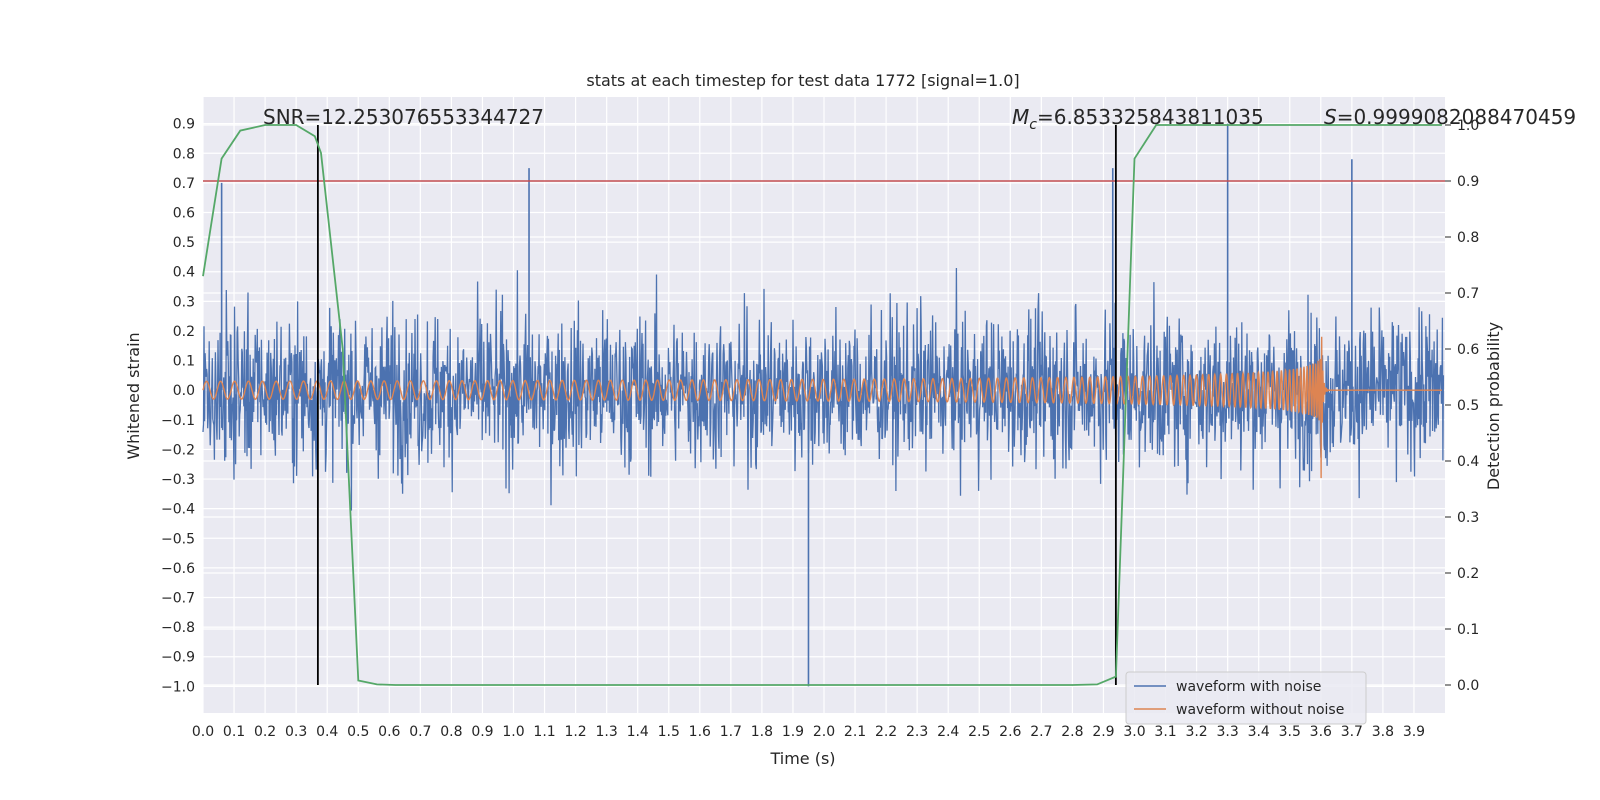 The height and width of the screenshot is (800, 1600). Describe the element at coordinates (178, 510) in the screenshot. I see `y-tick-label: −0.4` at that location.